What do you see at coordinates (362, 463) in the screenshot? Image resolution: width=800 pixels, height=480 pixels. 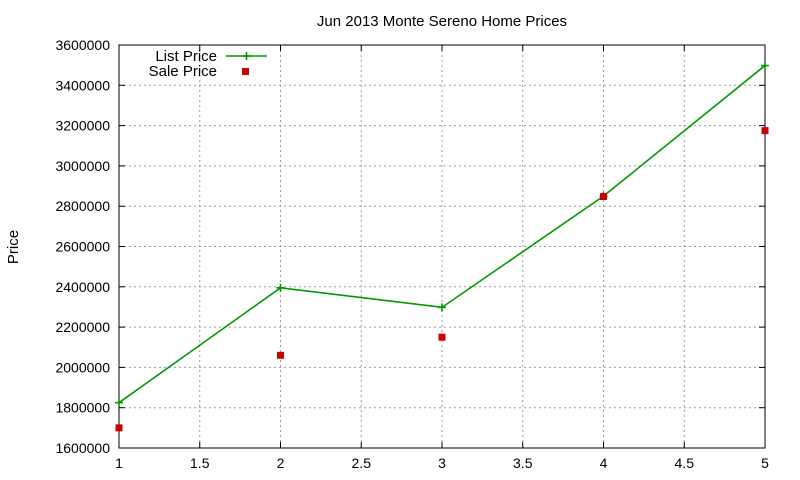 I see `x-tick-label: 2.5` at bounding box center [362, 463].